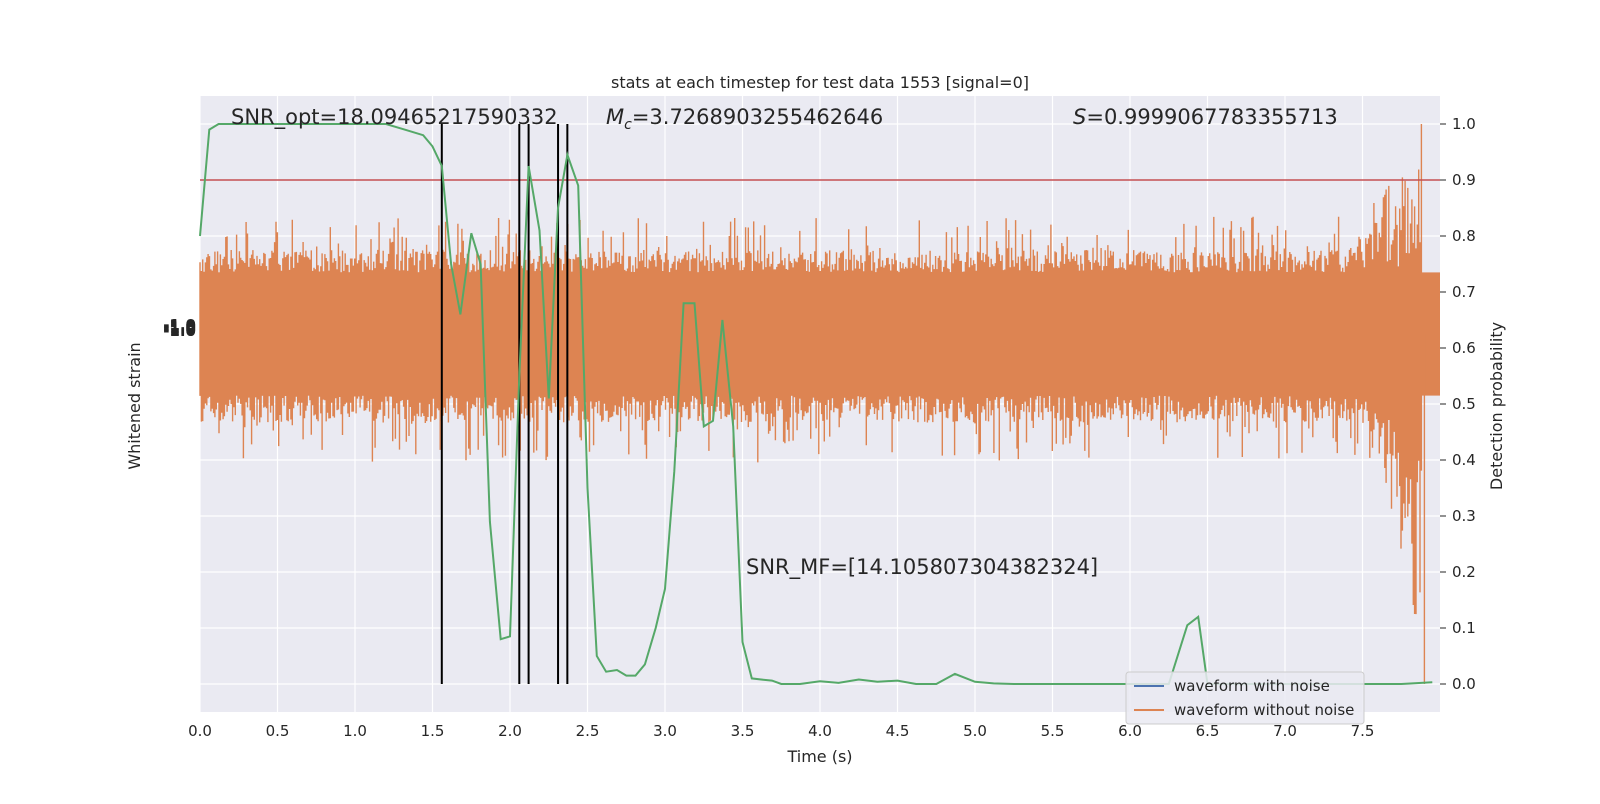  I want to click on x-tick-label: 3.0, so click(665, 731).